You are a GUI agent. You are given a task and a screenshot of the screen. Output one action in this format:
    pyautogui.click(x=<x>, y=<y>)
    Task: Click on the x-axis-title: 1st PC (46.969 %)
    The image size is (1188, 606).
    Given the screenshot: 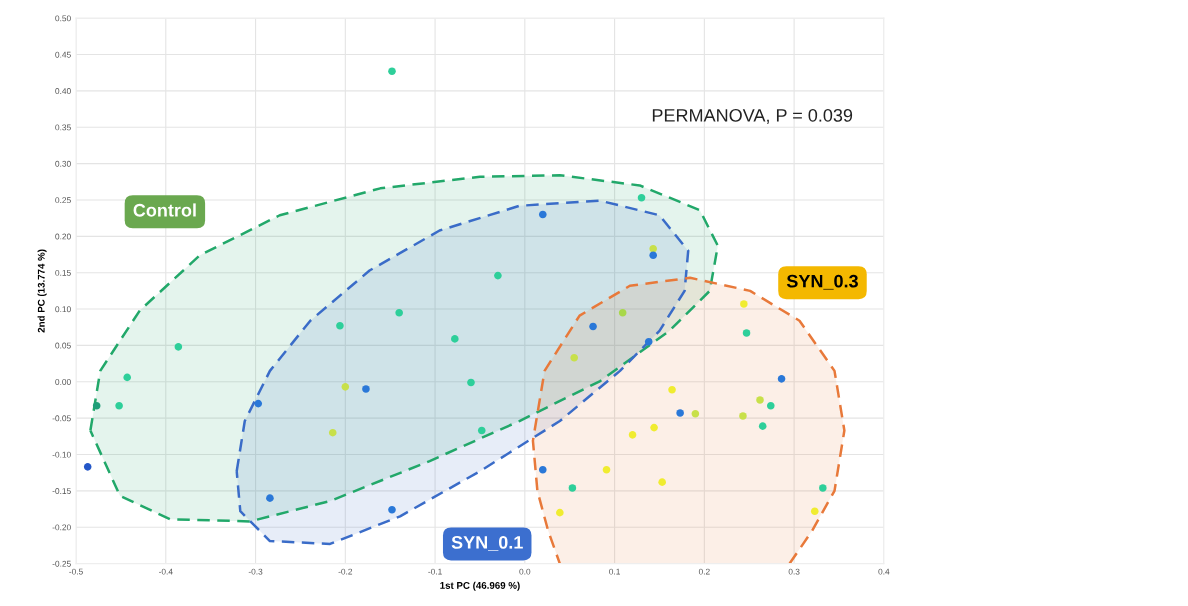 What is the action you would take?
    pyautogui.click(x=480, y=586)
    